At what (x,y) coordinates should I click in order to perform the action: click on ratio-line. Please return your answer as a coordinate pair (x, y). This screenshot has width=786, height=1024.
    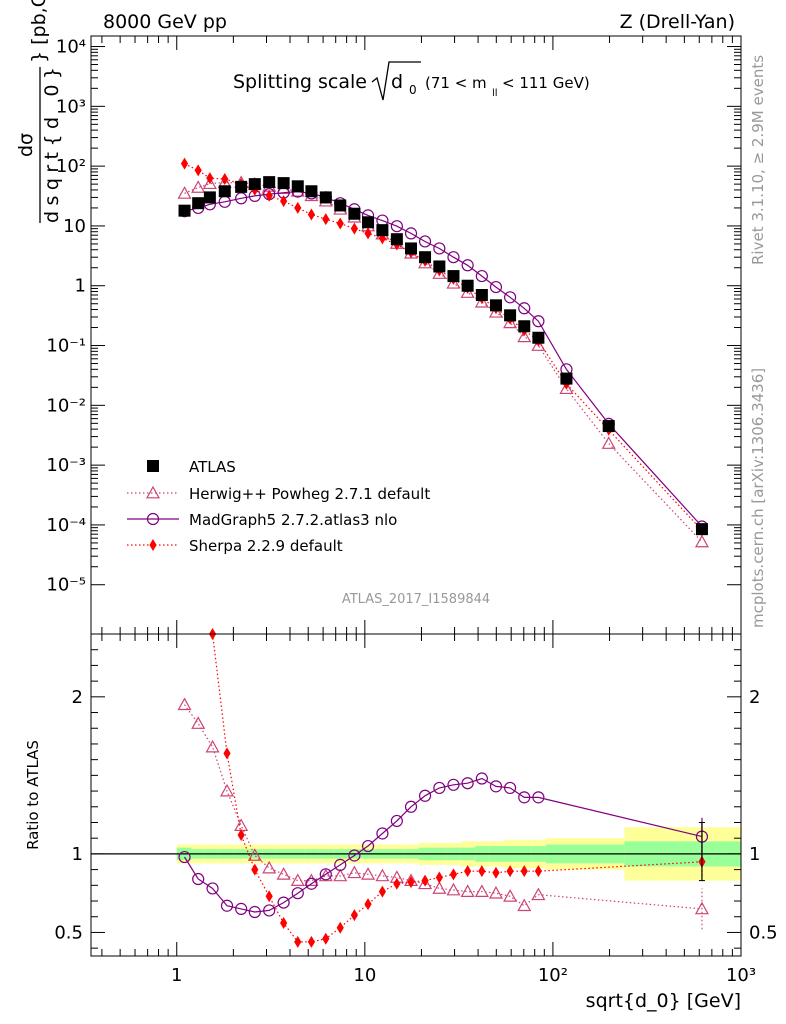
    Looking at the image, I should click on (443, 807).